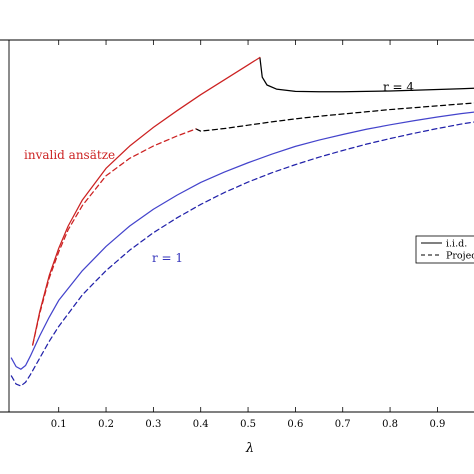  Describe the element at coordinates (69, 155) in the screenshot. I see `annotation-invalid-ansatze: invalid ansätze` at that location.